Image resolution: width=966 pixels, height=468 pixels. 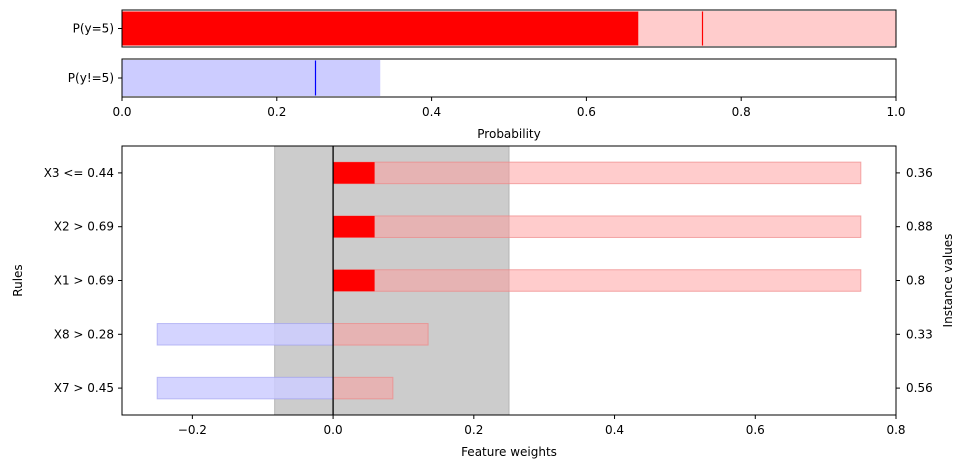 What do you see at coordinates (915, 281) in the screenshot?
I see `instance-value-label: 0.8` at bounding box center [915, 281].